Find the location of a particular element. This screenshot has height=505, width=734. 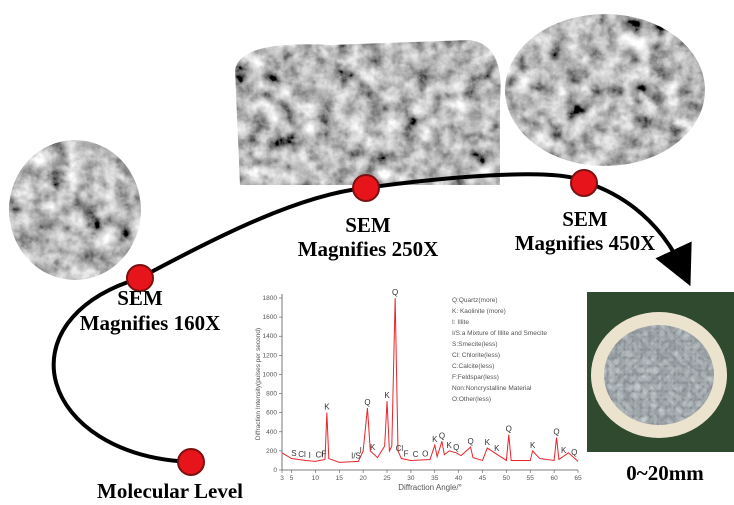

y-tick-label: 600 is located at coordinates (271, 413).